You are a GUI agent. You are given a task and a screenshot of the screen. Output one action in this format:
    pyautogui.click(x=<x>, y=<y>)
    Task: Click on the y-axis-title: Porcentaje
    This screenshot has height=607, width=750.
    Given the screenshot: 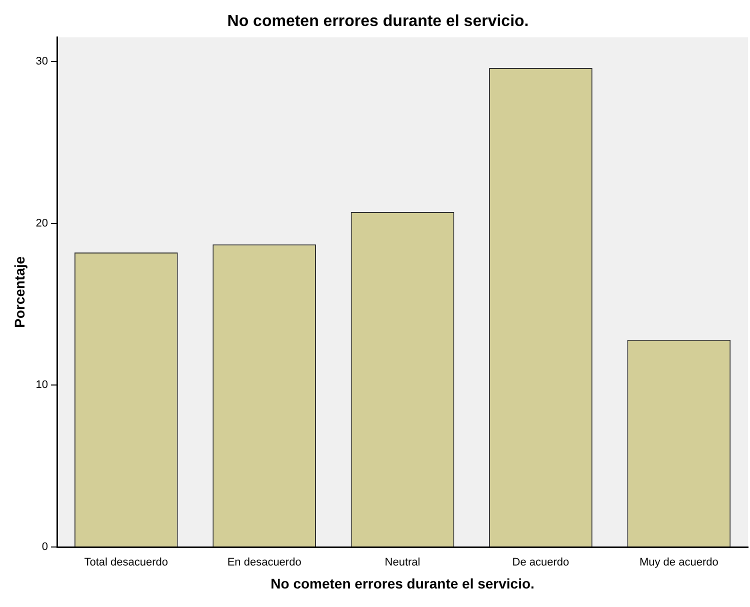 What is the action you would take?
    pyautogui.click(x=19, y=292)
    